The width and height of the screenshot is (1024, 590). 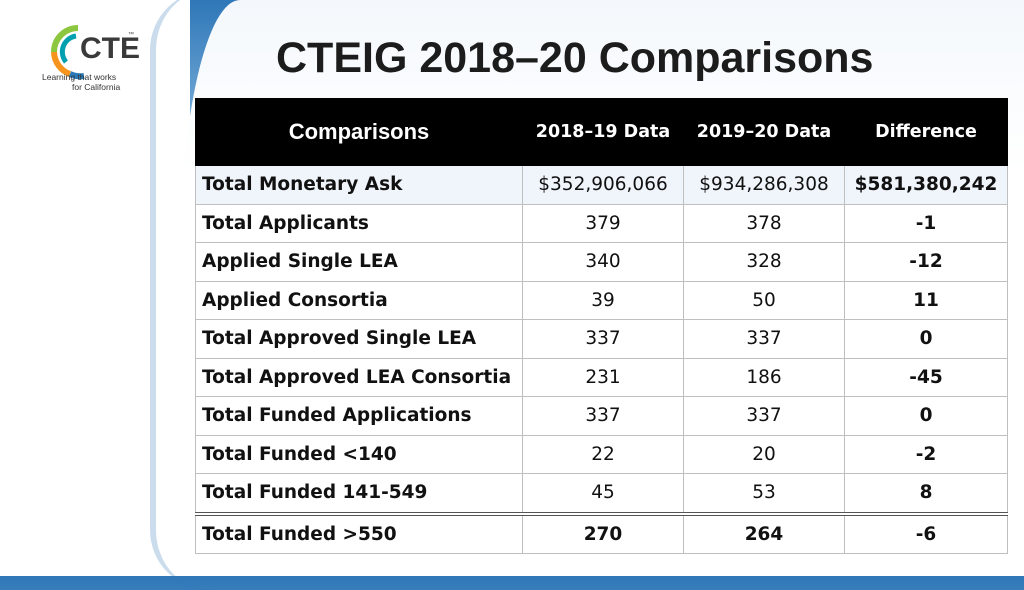 I want to click on value-2018-19: 22, so click(x=603, y=454).